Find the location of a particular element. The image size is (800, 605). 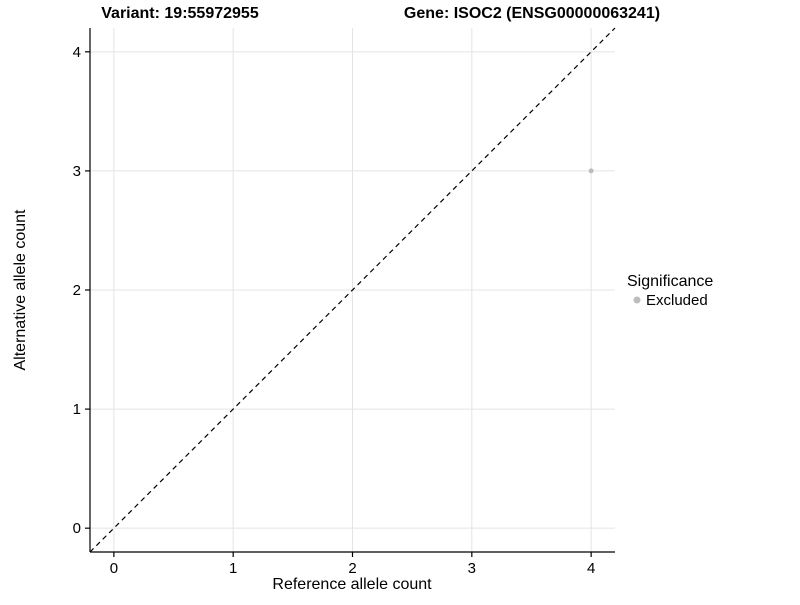

data-points is located at coordinates (591, 171).